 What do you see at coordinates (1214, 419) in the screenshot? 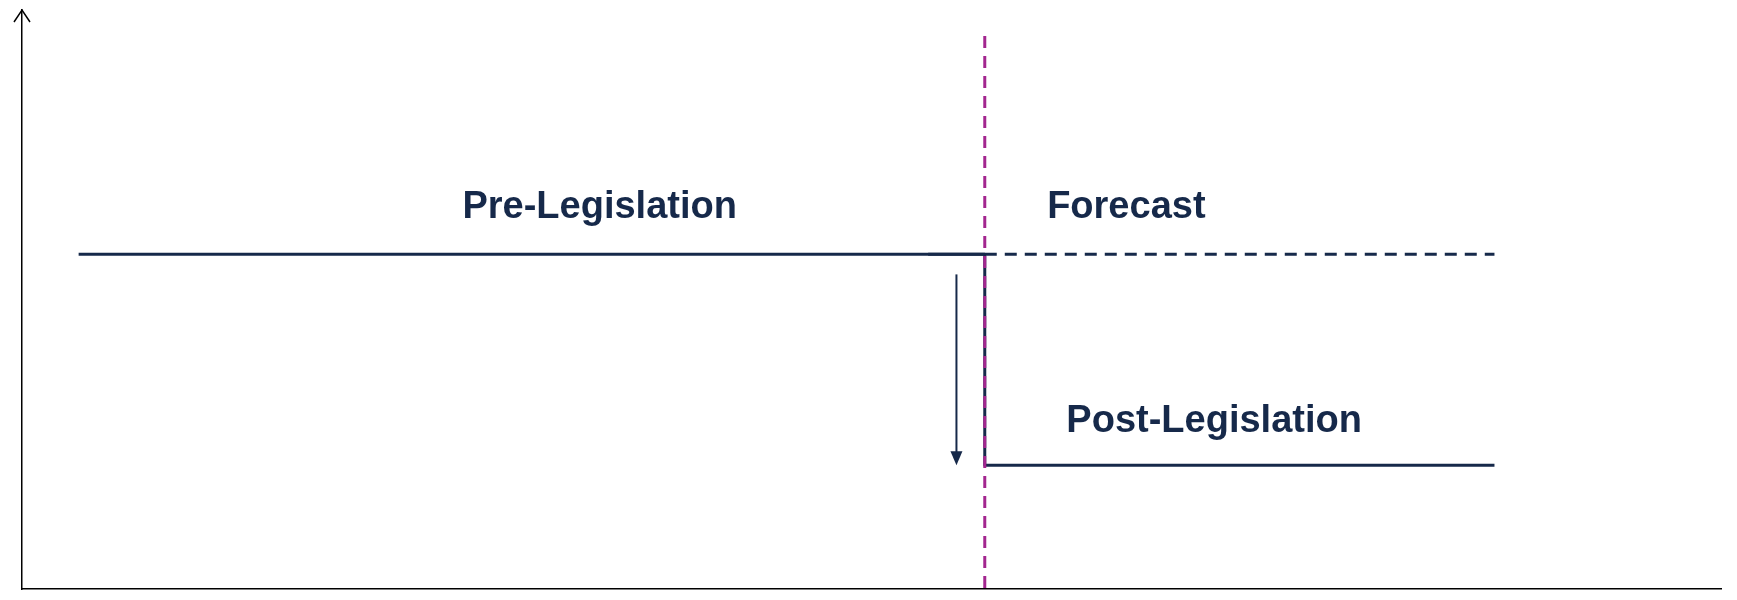
I see `series-label: Post-Legislation` at bounding box center [1214, 419].